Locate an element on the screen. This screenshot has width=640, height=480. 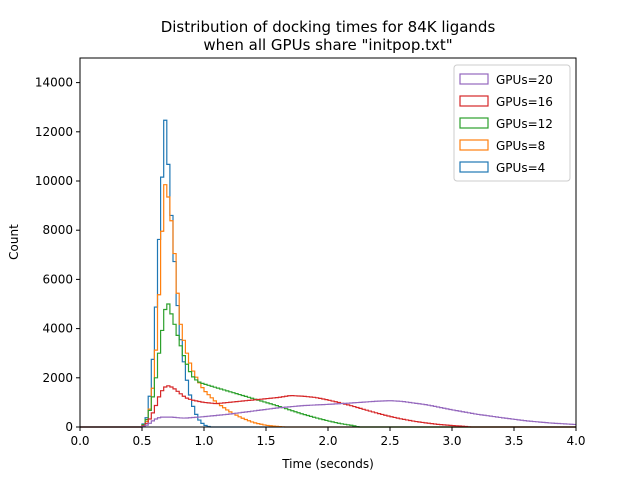
x-tick-label: 2.5 is located at coordinates (389, 441).